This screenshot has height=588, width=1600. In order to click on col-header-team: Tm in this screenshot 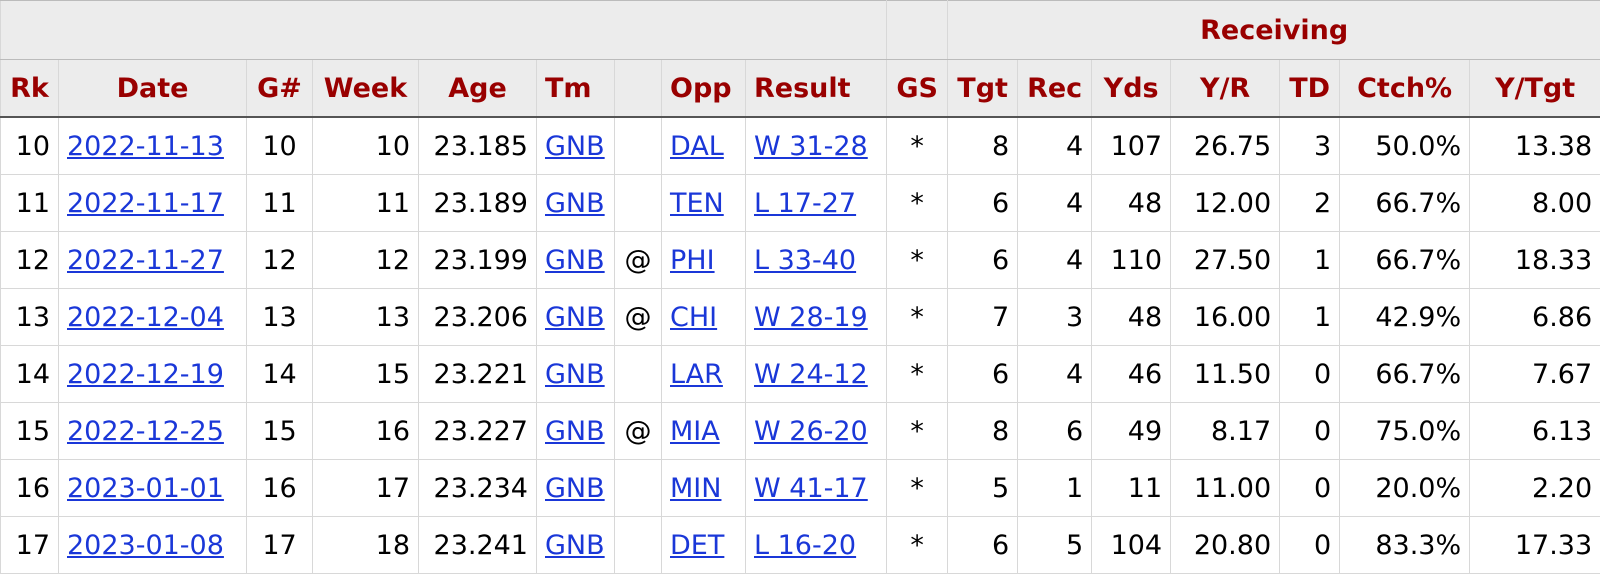, I will do `click(575, 88)`.